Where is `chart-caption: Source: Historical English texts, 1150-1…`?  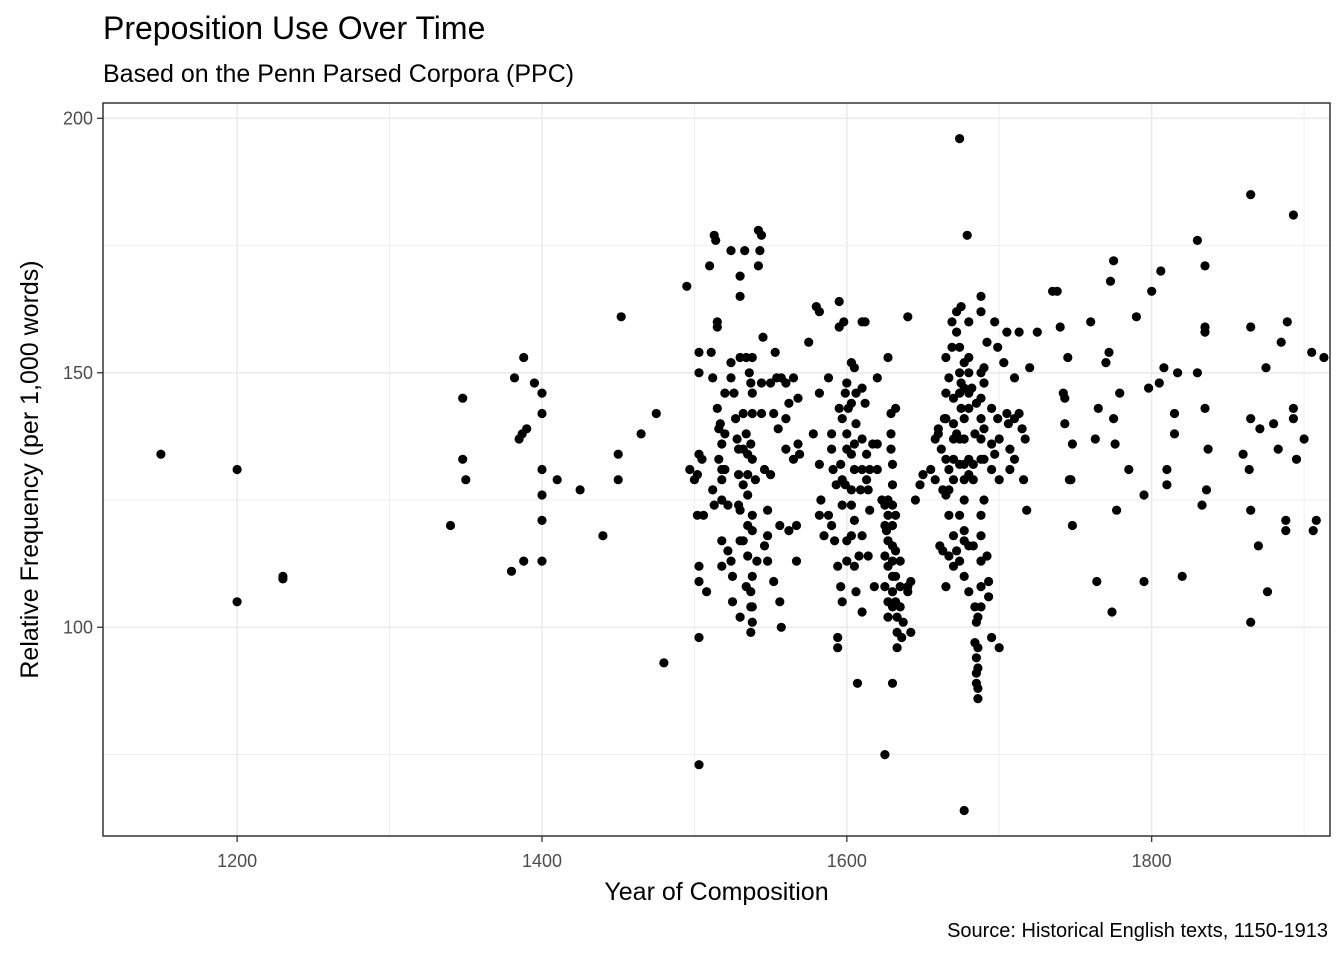 chart-caption: Source: Historical English texts, 1150-1… is located at coordinates (1137, 931).